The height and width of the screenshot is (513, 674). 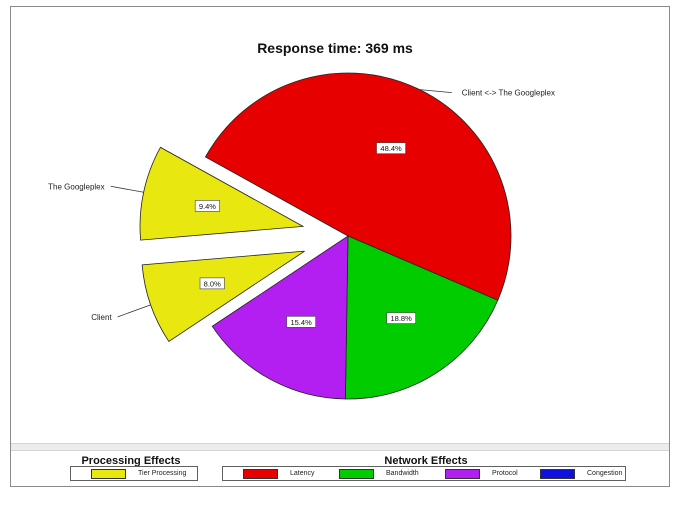 What do you see at coordinates (279, 473) in the screenshot?
I see `legend-entry-latency: Latency` at bounding box center [279, 473].